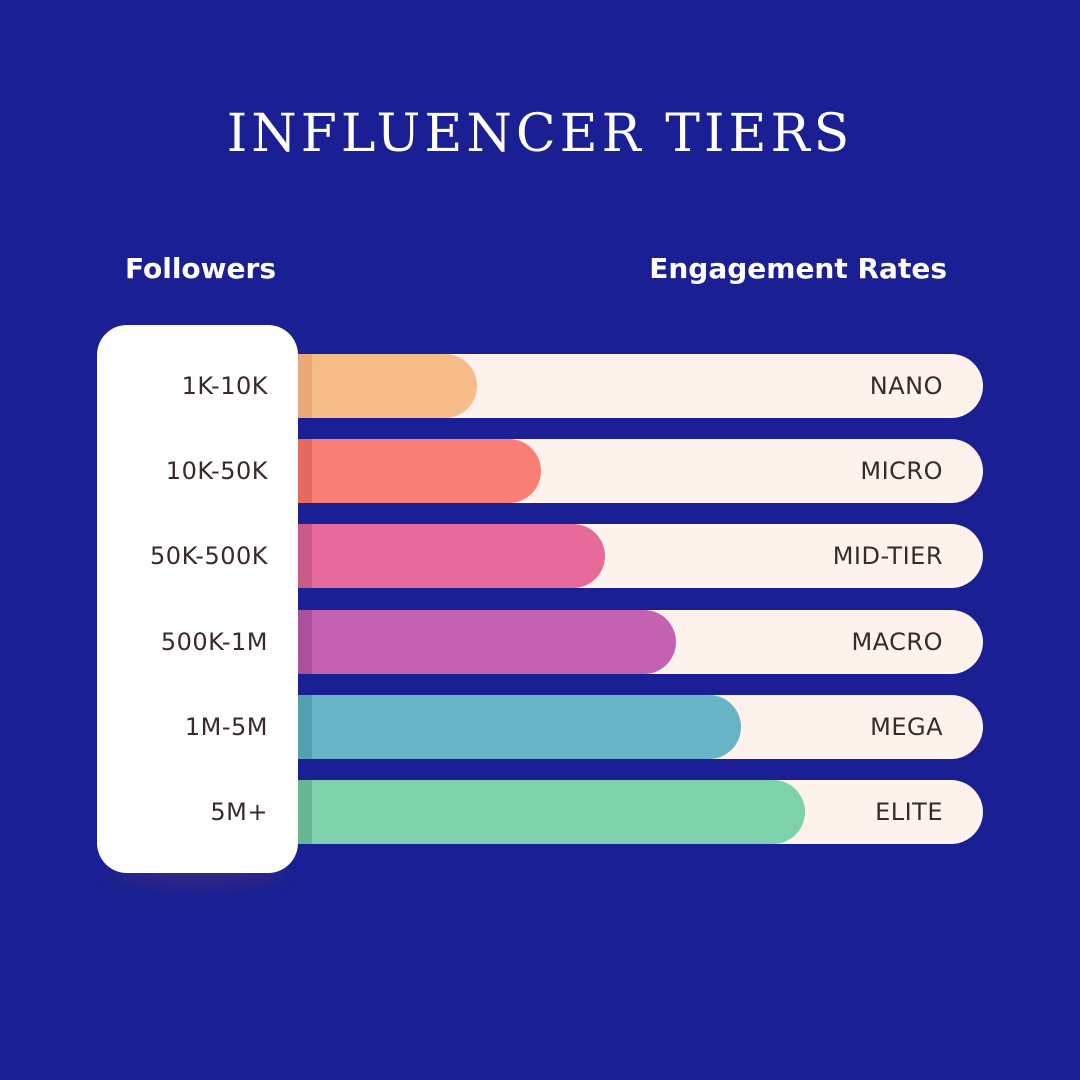 The image size is (1080, 1080). What do you see at coordinates (909, 812) in the screenshot?
I see `tier-label: ELITE` at bounding box center [909, 812].